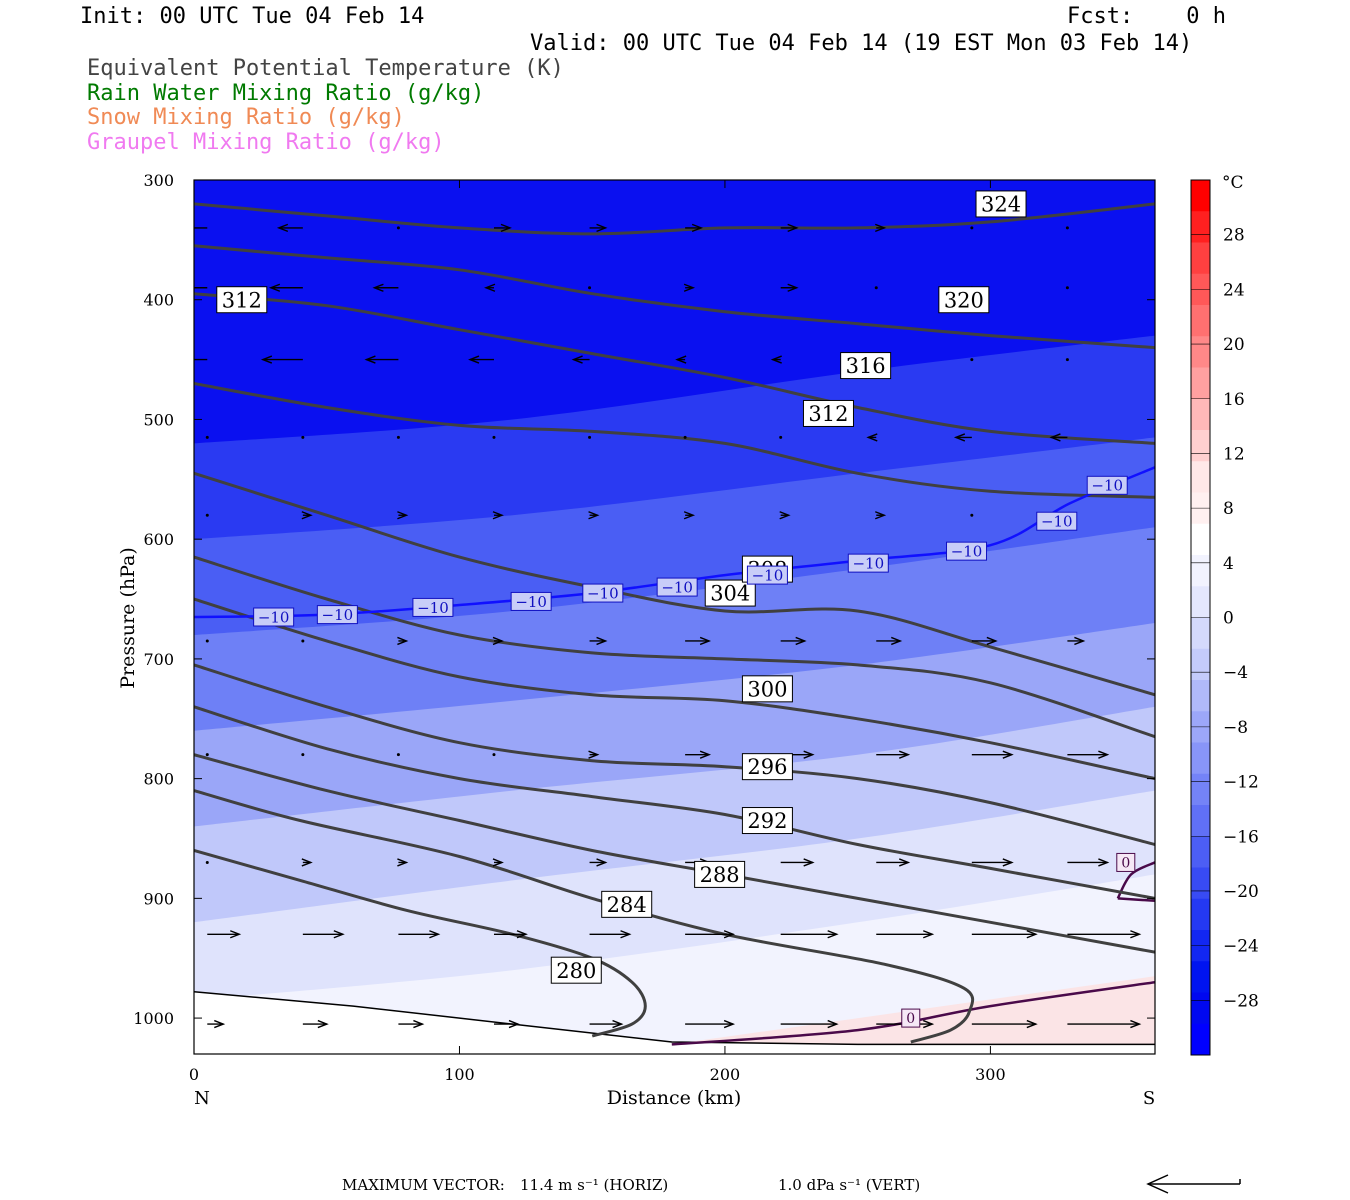 The image size is (1350, 1200). I want to click on isotherm-minus10, so click(674, 542).